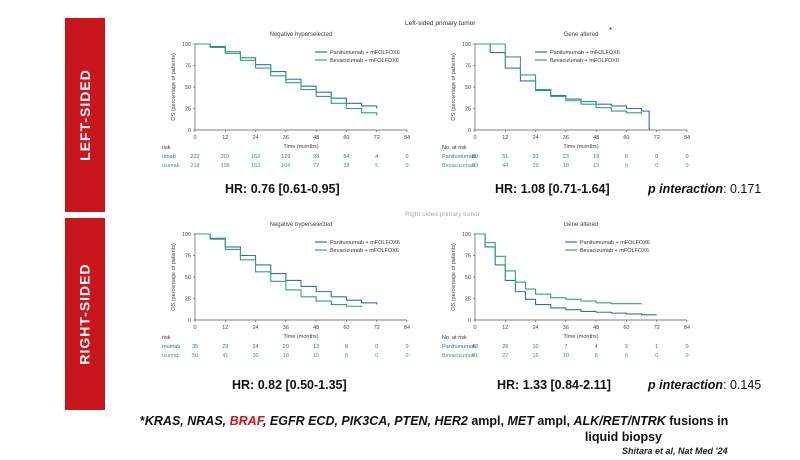  Describe the element at coordinates (194, 157) in the screenshot. I see `risk-value: 222` at that location.